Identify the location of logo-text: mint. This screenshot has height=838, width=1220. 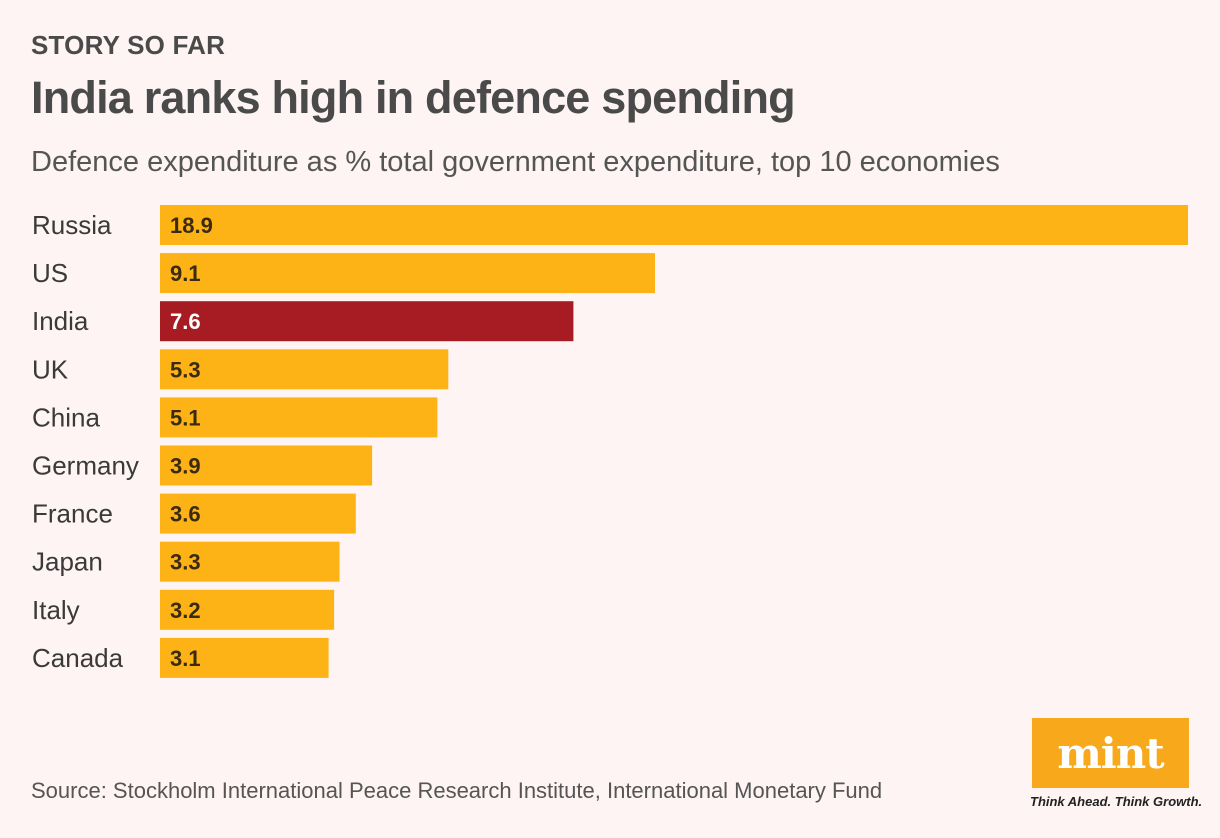
(1110, 753).